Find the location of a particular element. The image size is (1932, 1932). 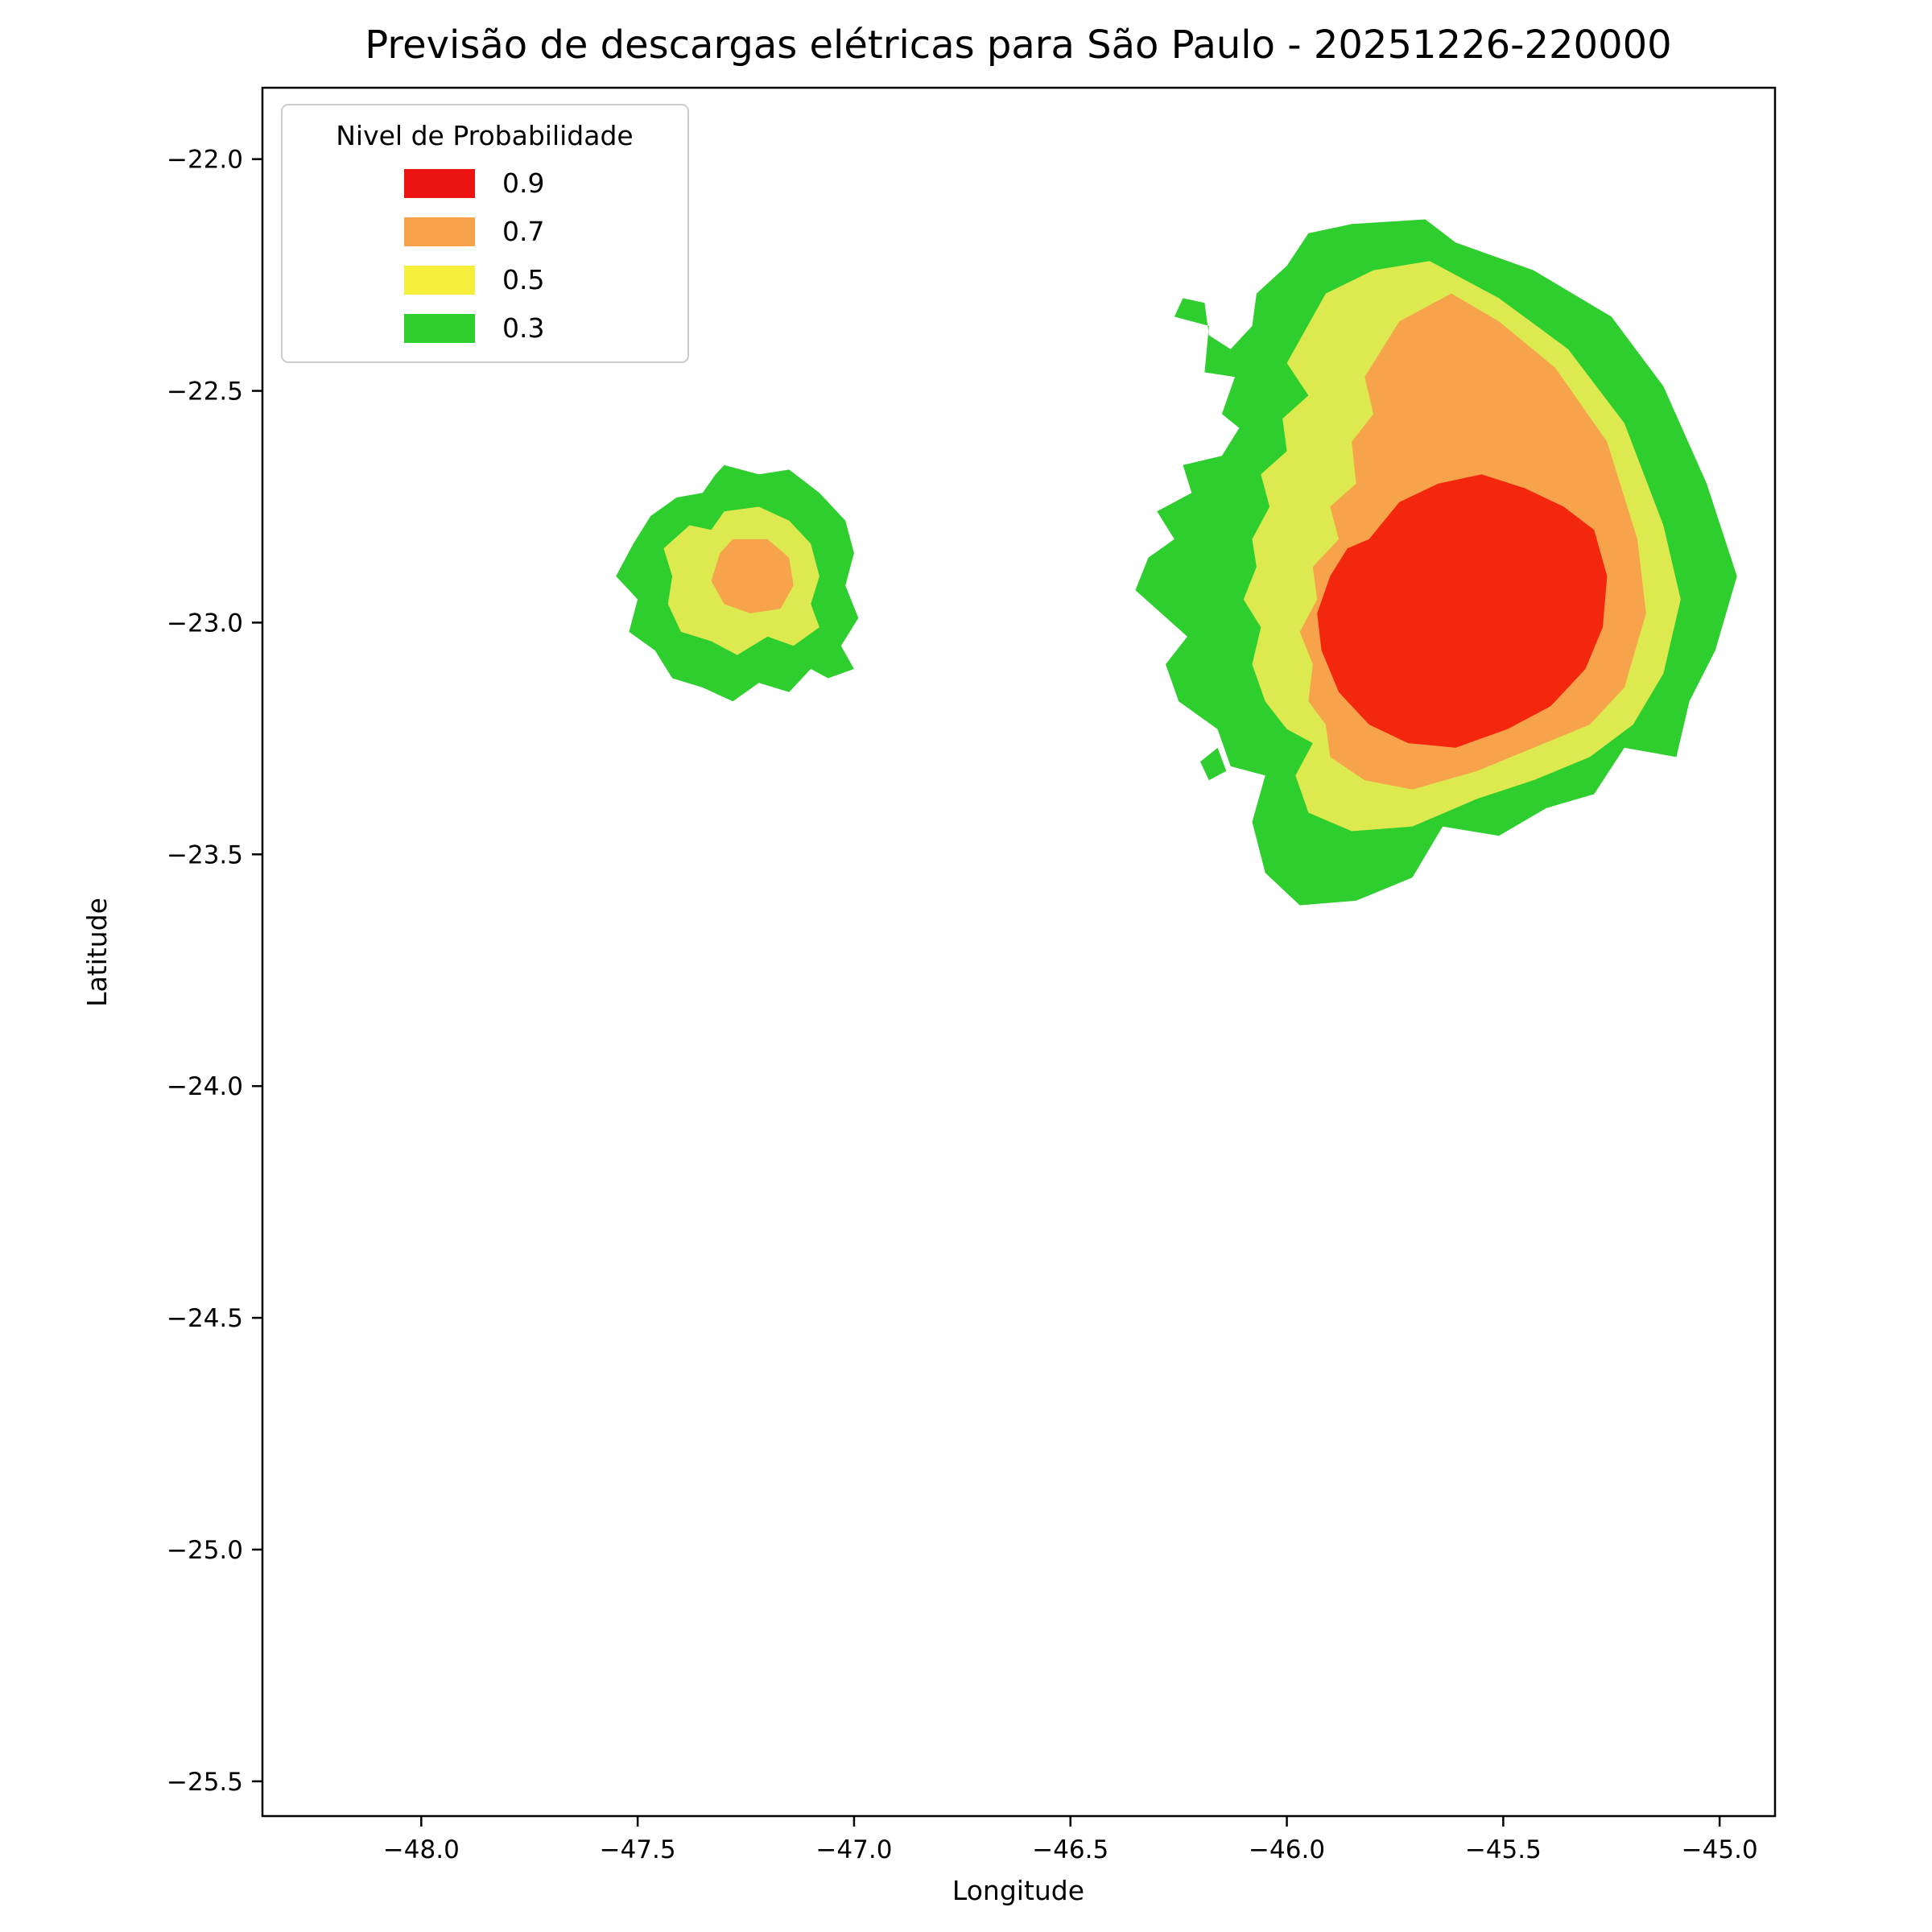

legend-swatch-0.5 is located at coordinates (439, 280).